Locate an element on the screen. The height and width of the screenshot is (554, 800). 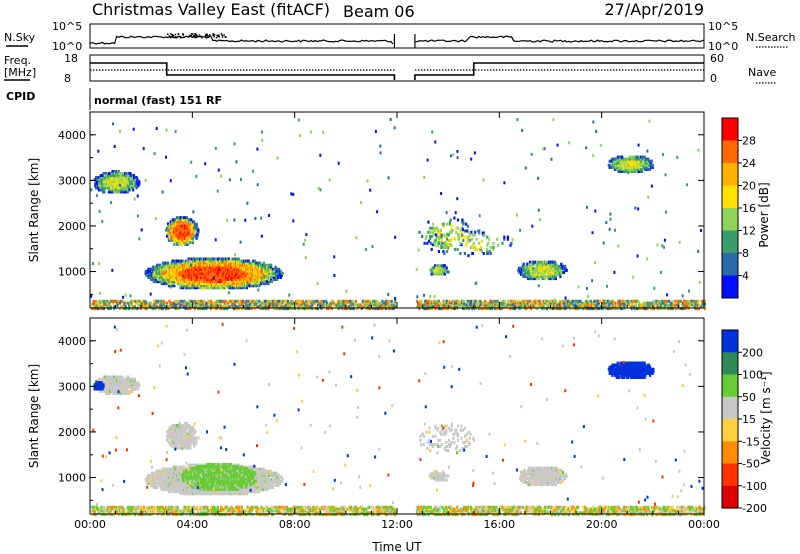
noise-point is located at coordinates (191, 35).